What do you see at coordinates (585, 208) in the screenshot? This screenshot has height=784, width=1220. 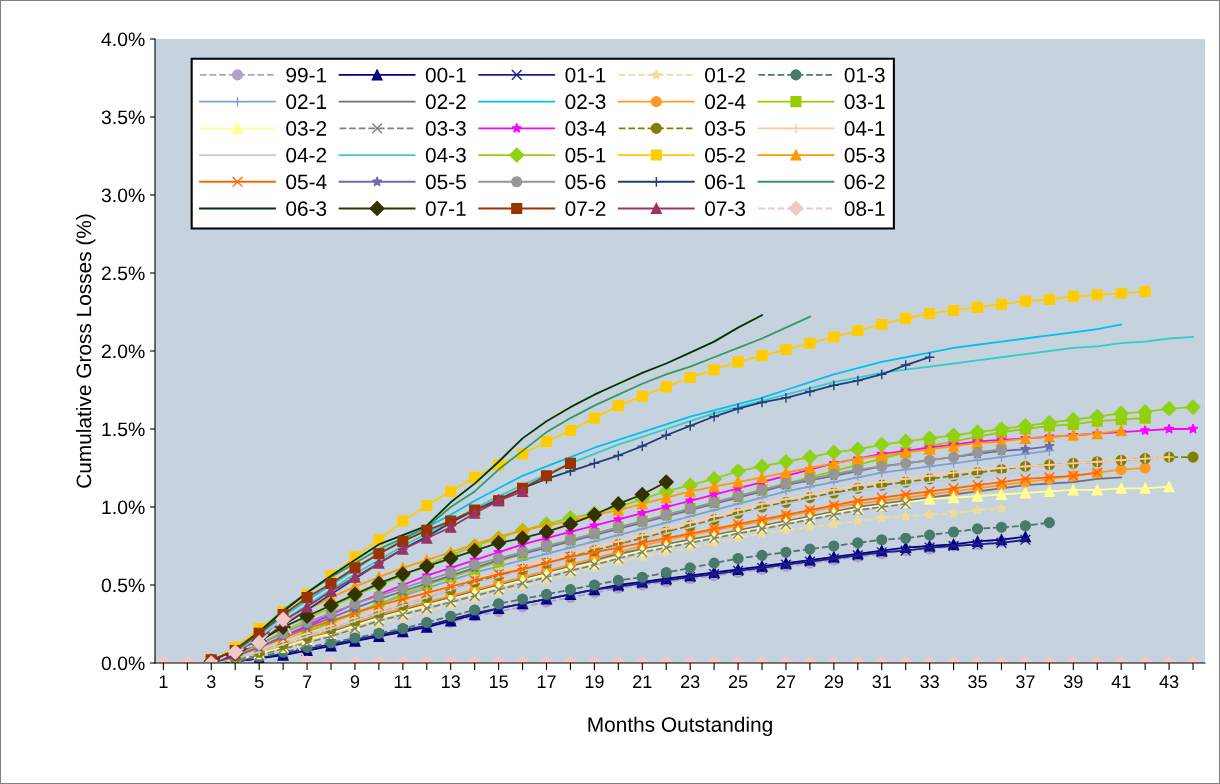 I see `legend-label: 07-2` at bounding box center [585, 208].